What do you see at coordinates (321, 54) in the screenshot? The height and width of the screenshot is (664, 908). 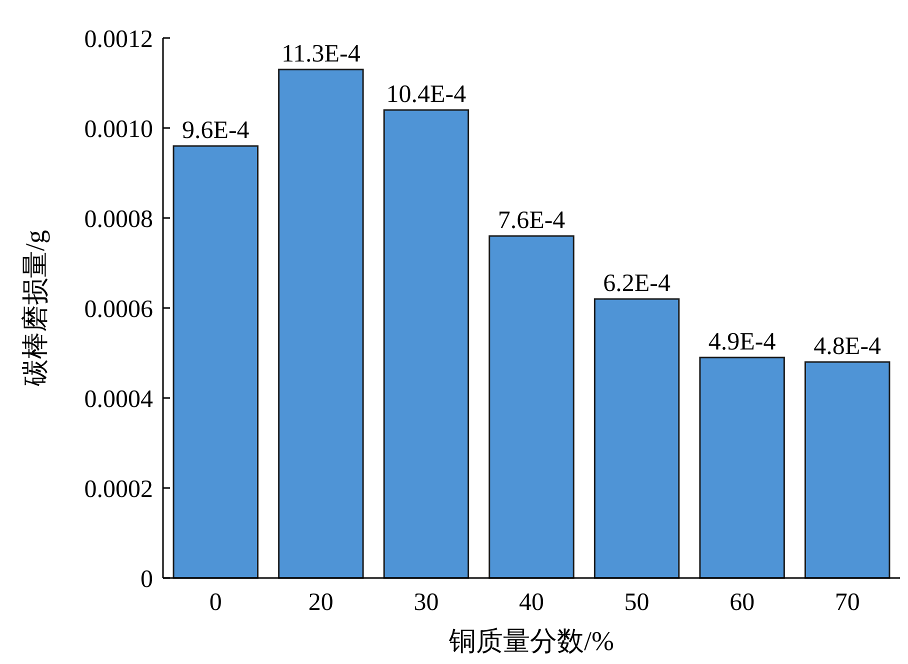 I see `data-label: 11.3E-4` at bounding box center [321, 54].